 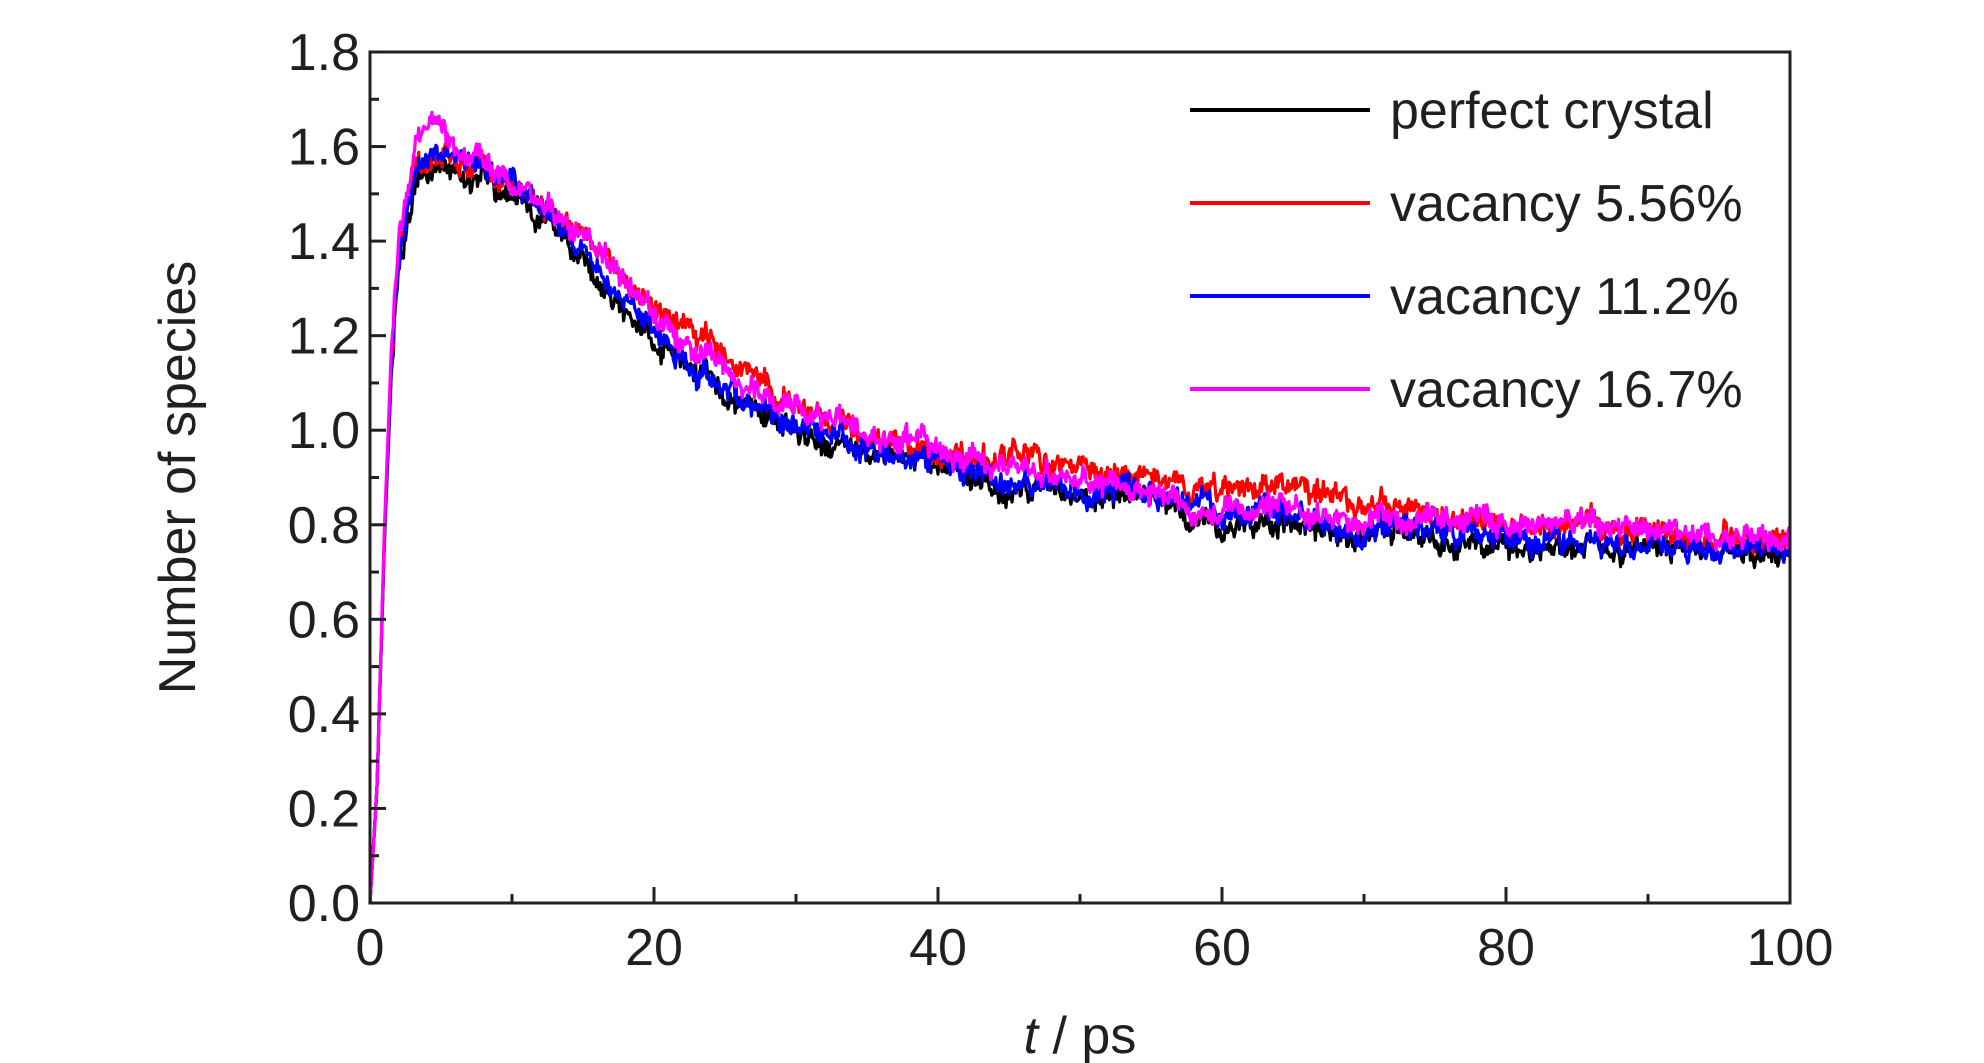 I want to click on y-tick-label: 1.0, so click(x=324, y=431).